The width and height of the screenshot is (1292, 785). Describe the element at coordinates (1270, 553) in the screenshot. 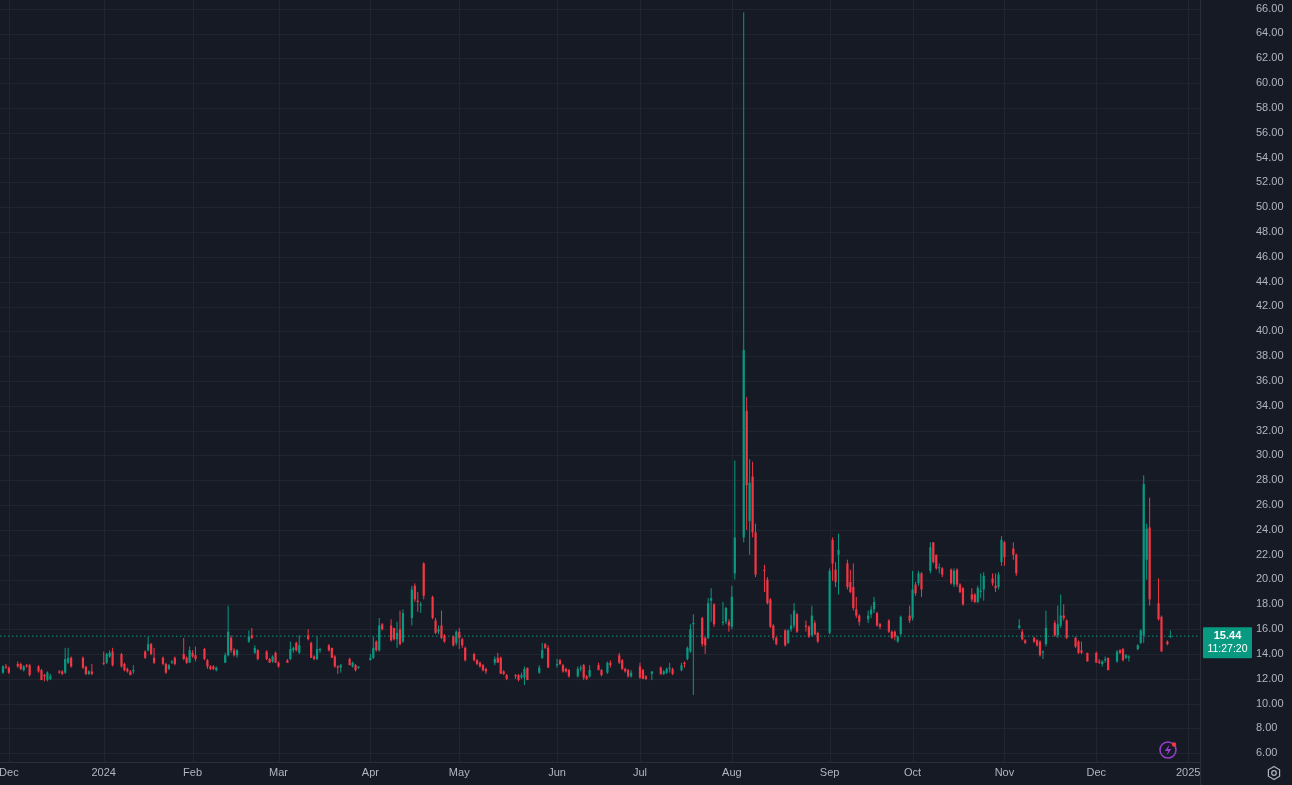

I see `y-tick-label: 22.00` at that location.